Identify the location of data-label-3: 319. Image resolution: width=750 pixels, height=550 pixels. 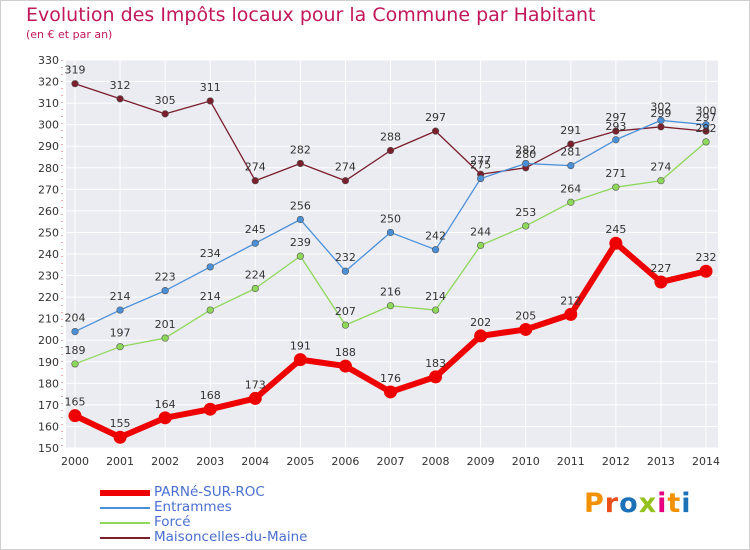
(75, 70).